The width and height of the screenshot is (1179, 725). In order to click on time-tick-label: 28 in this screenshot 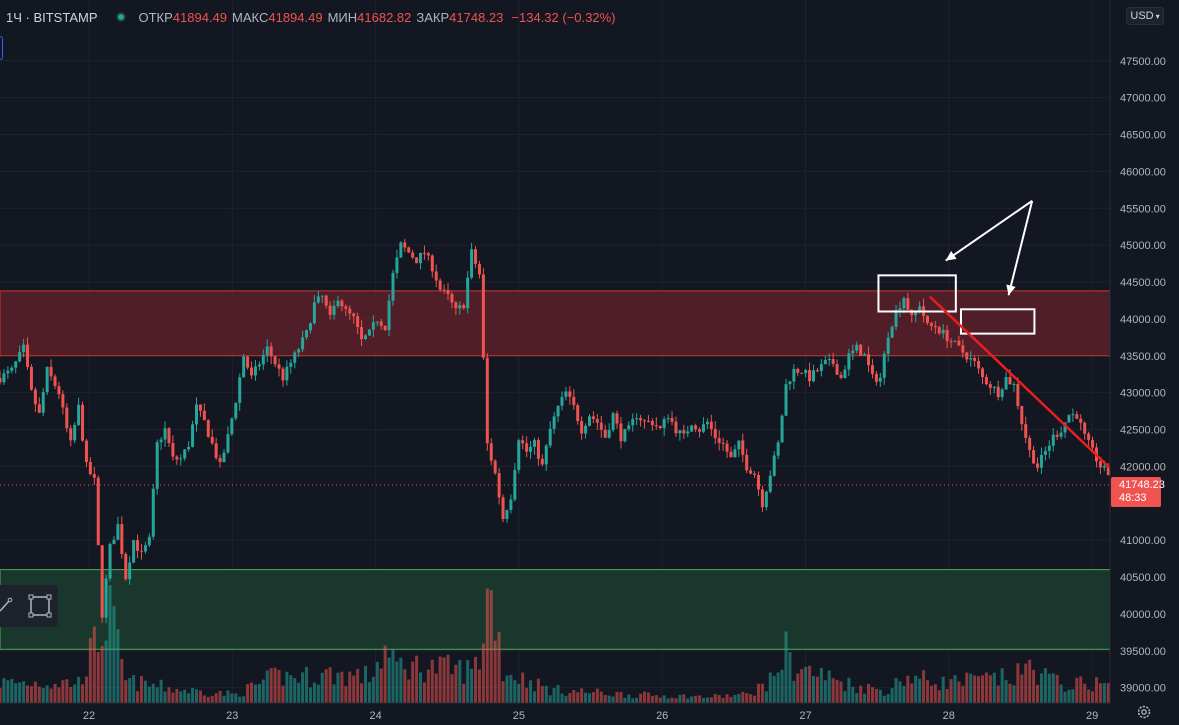, I will do `click(949, 716)`.